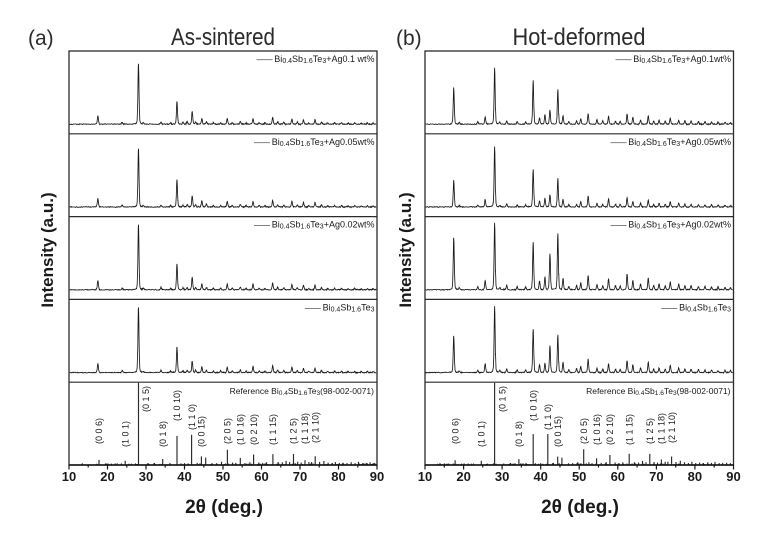  I want to click on svg-text: —— Bi0.4Sb1.6Te3+Ag0.1wt%, so click(673, 59).